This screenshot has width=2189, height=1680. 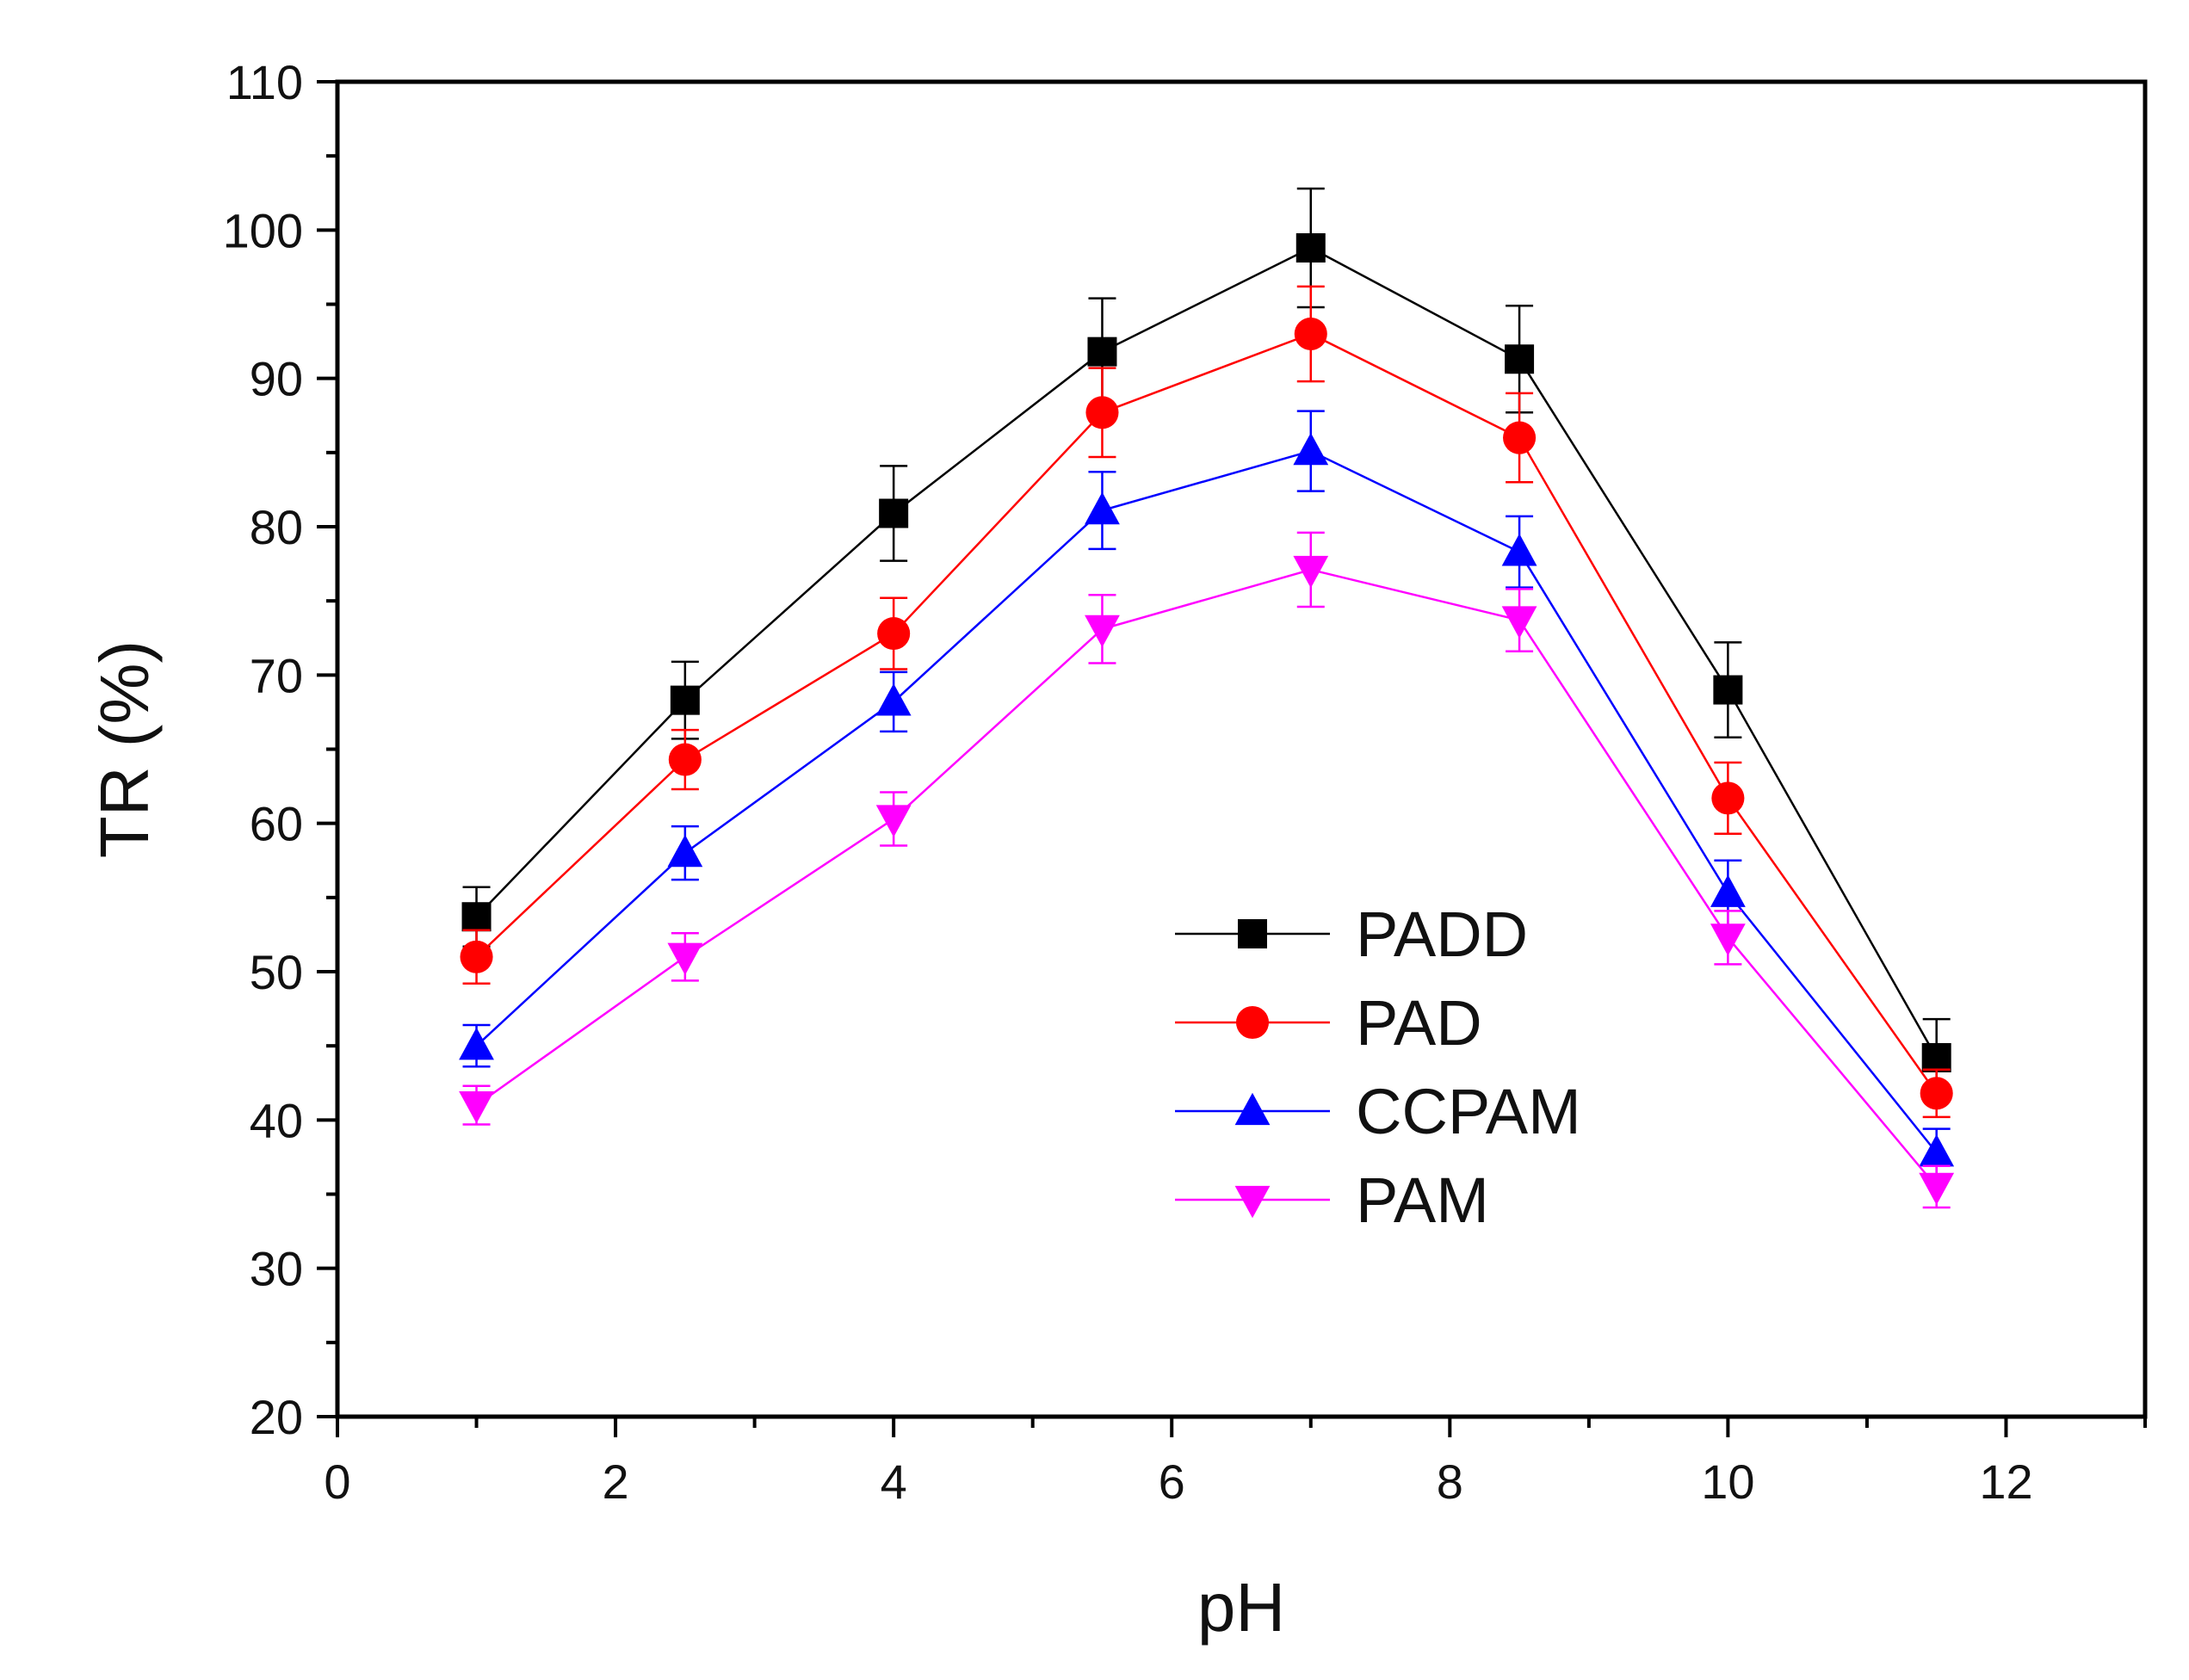 I want to click on y-tick-label: 60, so click(x=276, y=824).